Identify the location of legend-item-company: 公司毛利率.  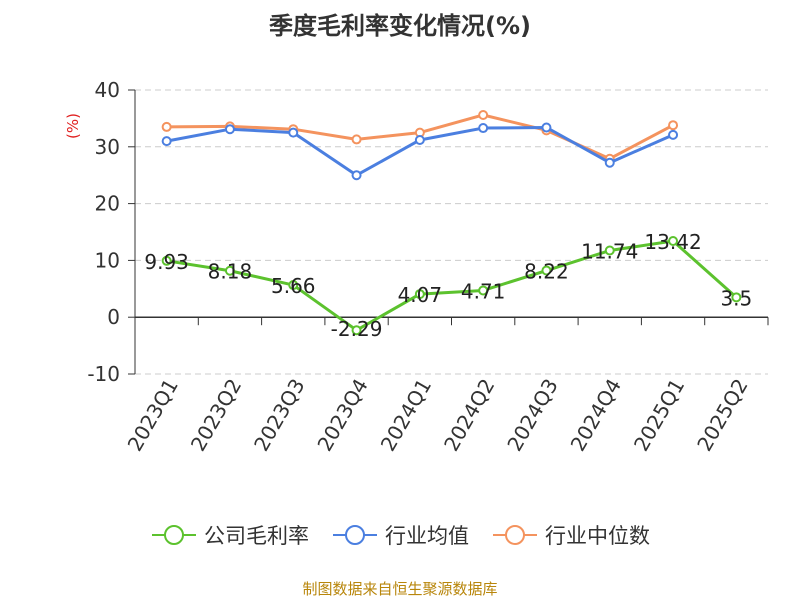
(229, 535).